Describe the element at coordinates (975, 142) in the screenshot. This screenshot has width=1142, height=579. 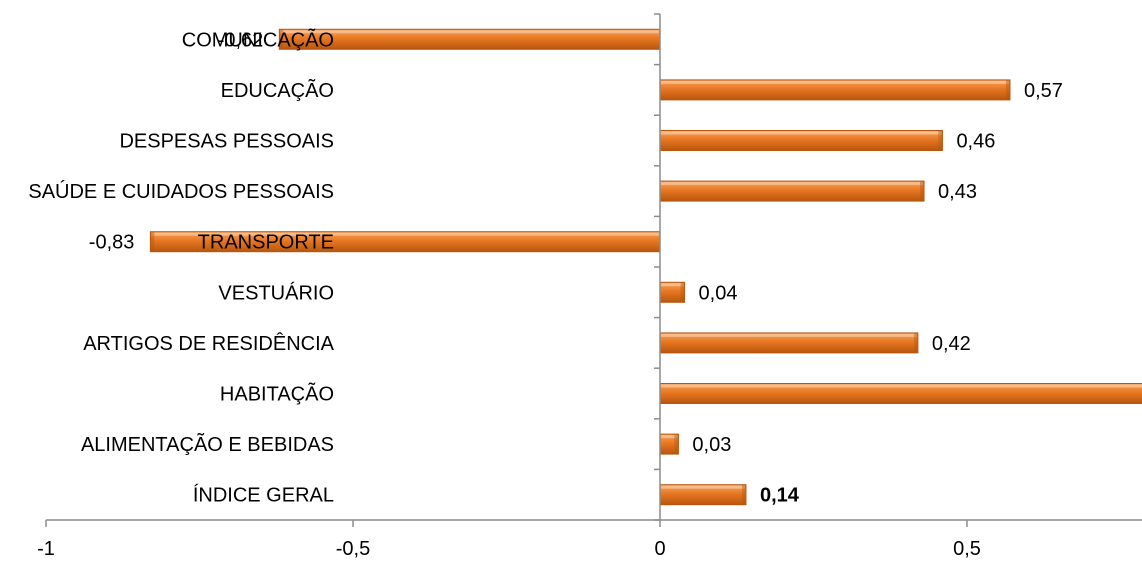
I see `value-label-2: 0,46` at that location.